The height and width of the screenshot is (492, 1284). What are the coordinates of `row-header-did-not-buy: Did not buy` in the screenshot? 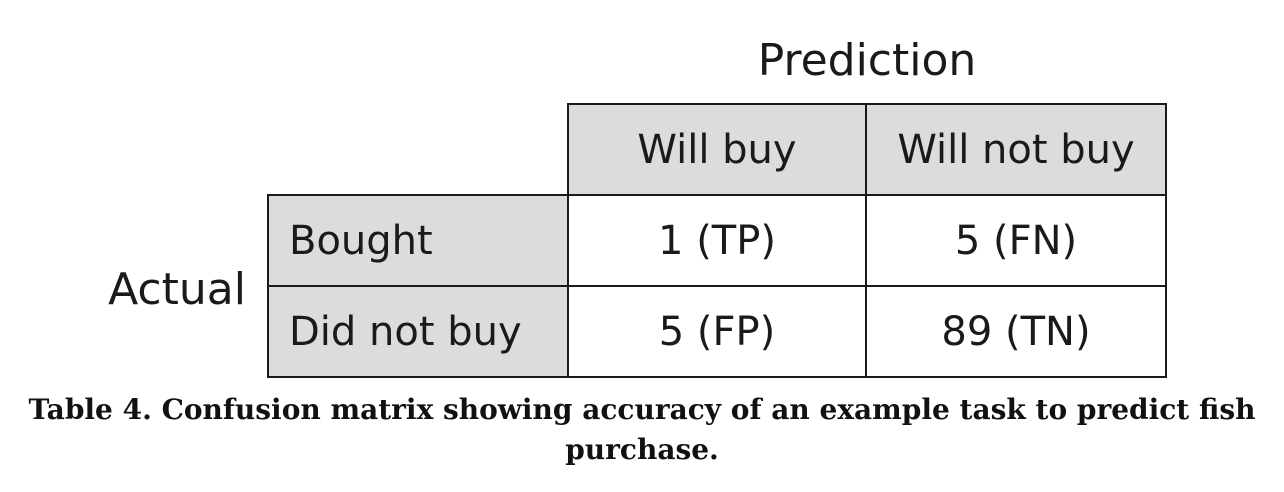 It's located at (418, 331).